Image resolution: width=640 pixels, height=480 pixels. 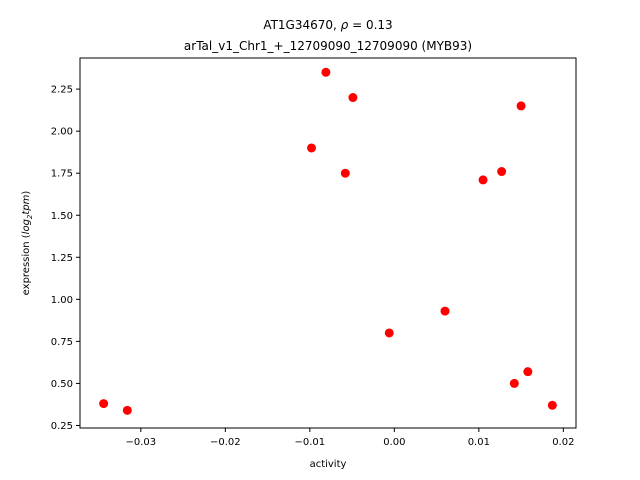 I want to click on y-tick-label: 0.75, so click(x=62, y=342).